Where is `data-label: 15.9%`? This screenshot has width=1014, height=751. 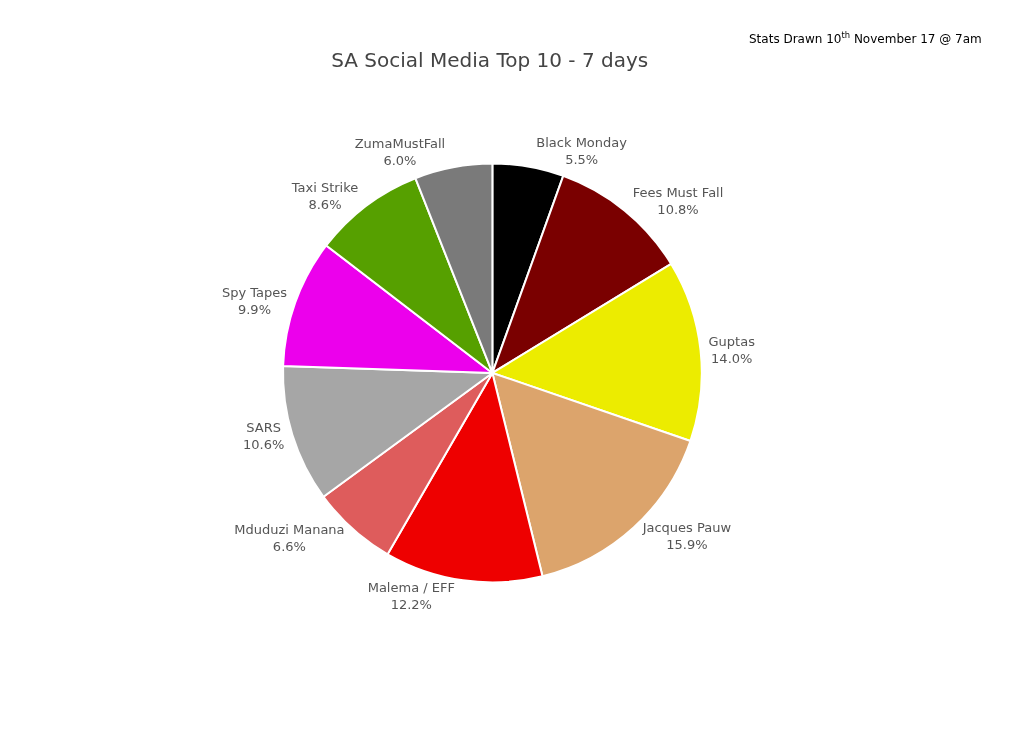
data-label: 15.9% is located at coordinates (687, 545).